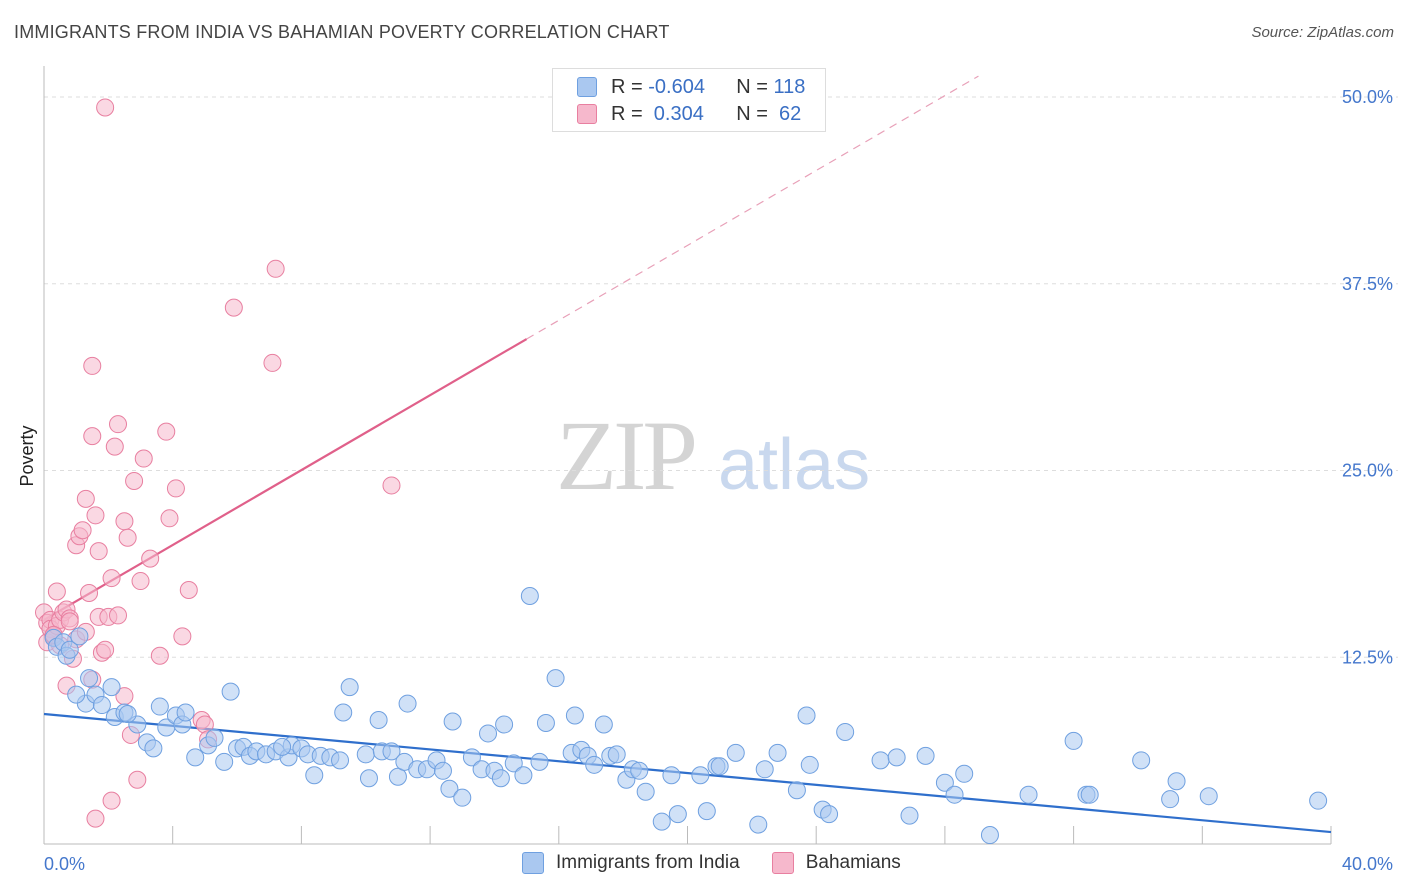 The height and width of the screenshot is (892, 1406). I want to click on series-swatch-india, so click(533, 863).